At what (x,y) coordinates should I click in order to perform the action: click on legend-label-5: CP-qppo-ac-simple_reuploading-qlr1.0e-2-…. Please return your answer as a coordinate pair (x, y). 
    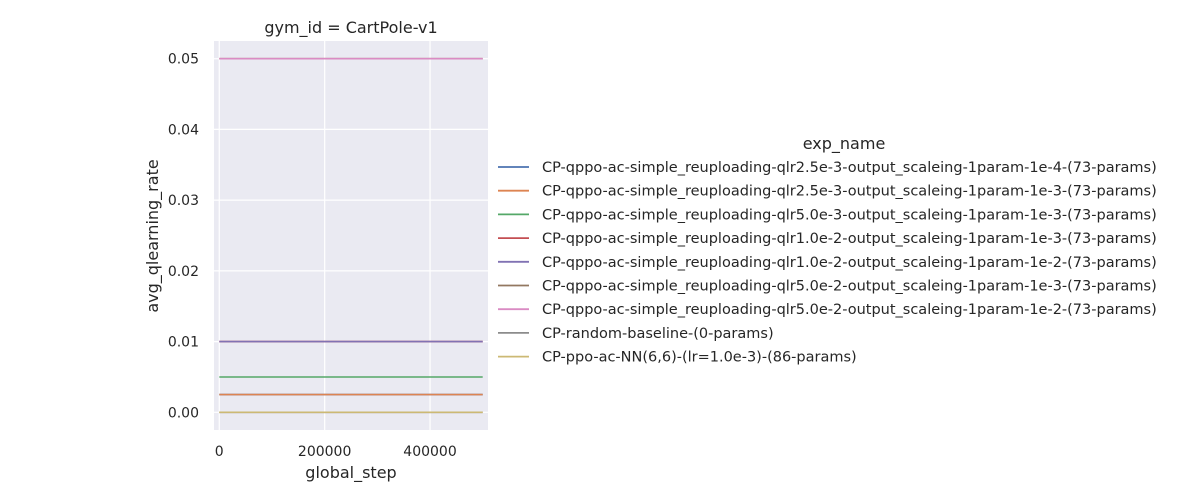
    Looking at the image, I should click on (849, 263).